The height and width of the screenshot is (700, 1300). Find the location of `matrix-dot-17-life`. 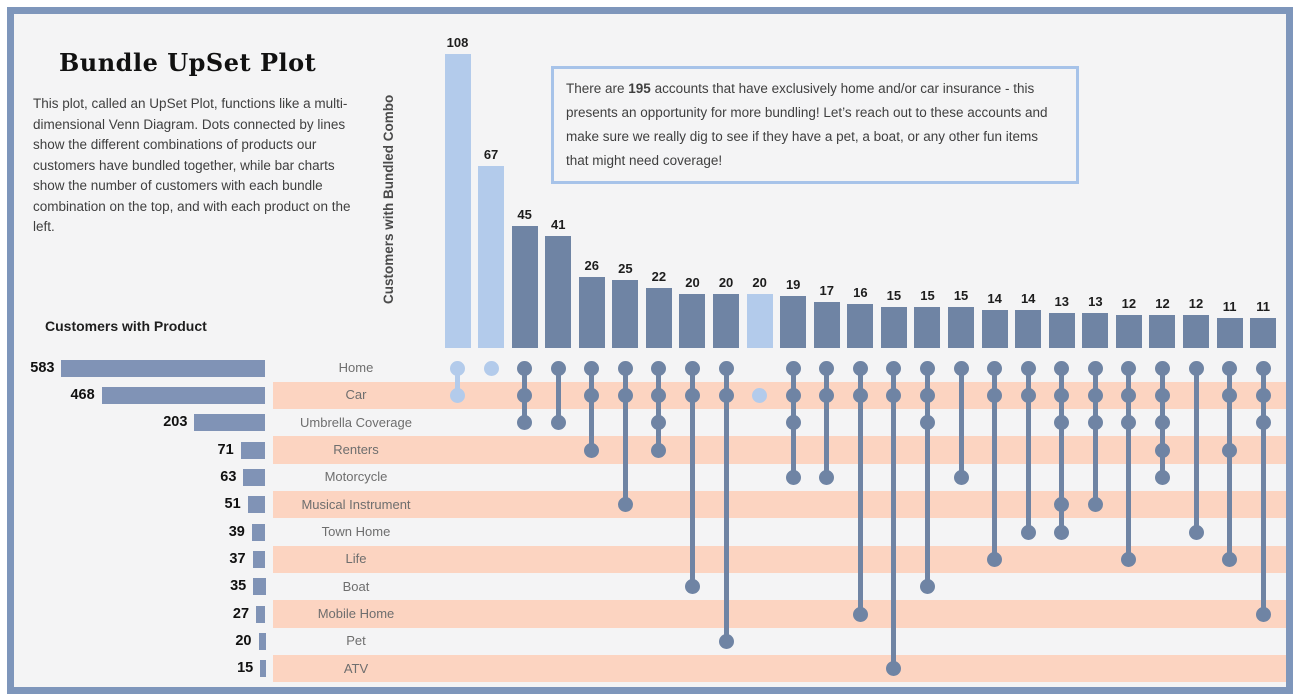

matrix-dot-17-life is located at coordinates (995, 559).